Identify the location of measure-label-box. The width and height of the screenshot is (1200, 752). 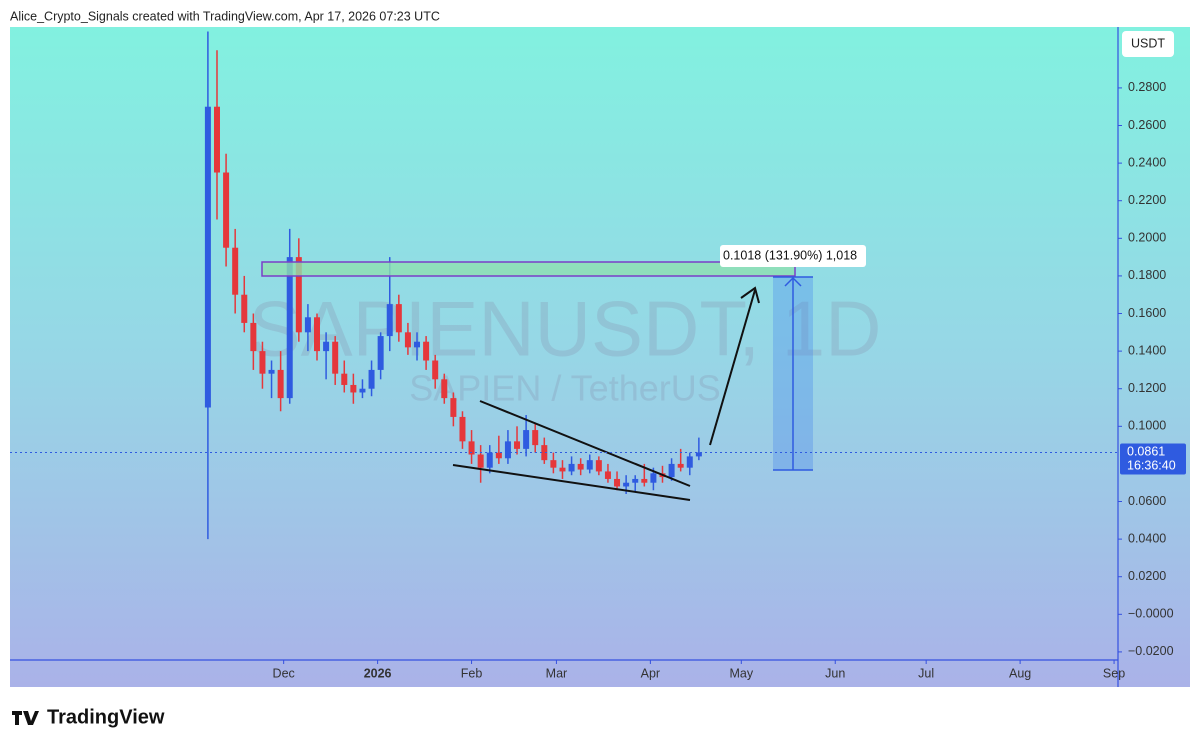
(793, 256).